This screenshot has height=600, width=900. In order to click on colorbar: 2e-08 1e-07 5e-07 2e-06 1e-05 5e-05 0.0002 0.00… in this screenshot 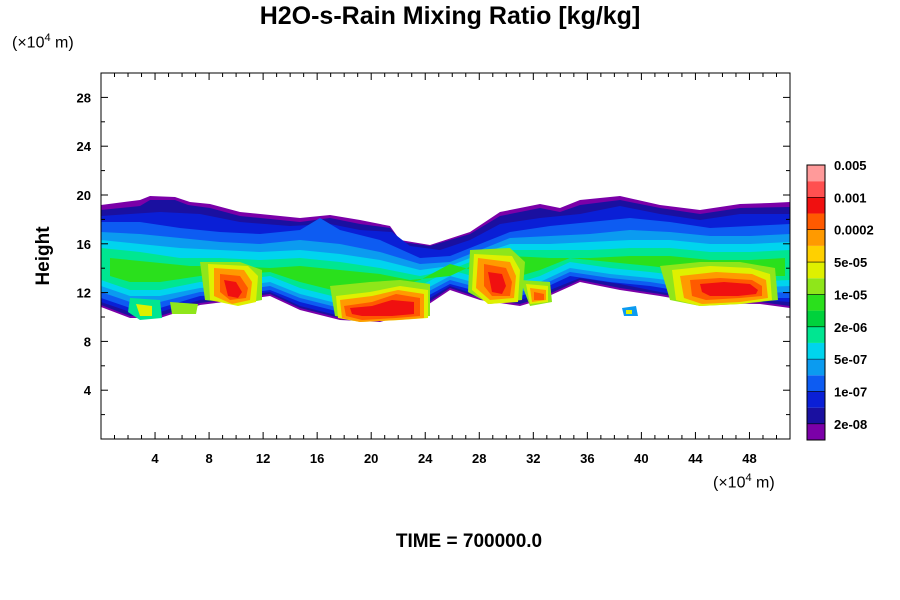, I will do `click(840, 299)`.